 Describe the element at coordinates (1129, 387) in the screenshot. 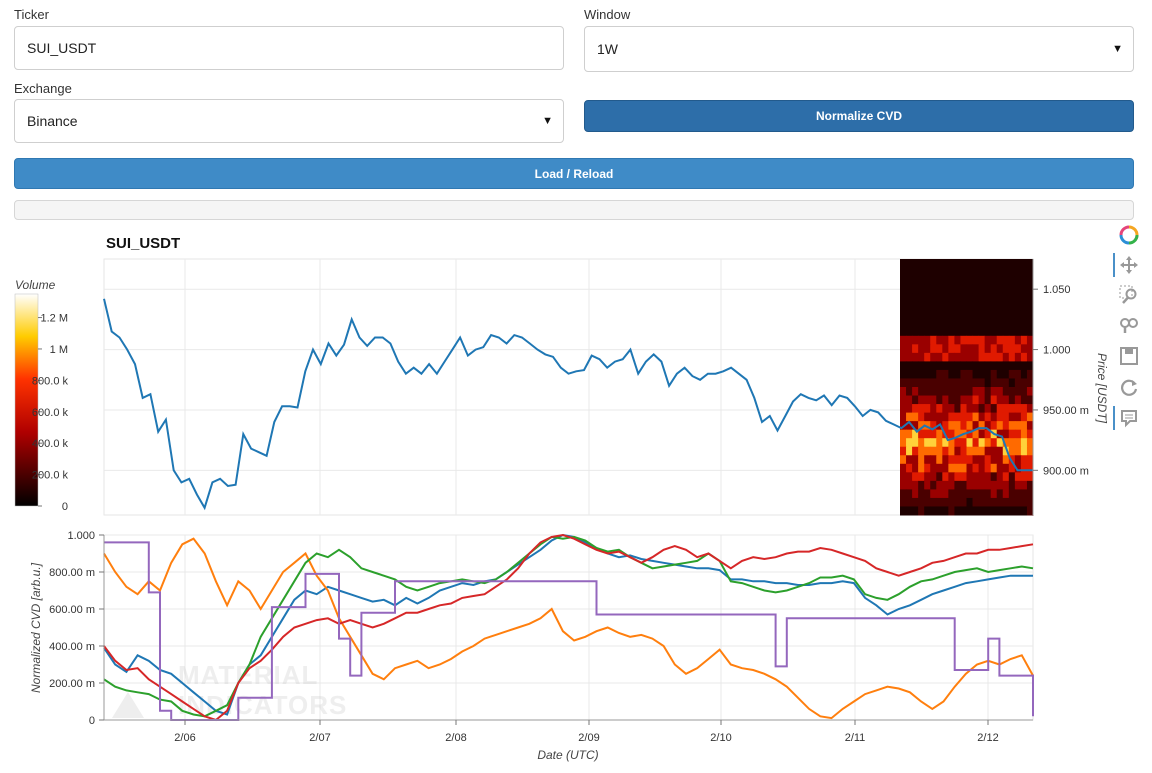

I see `reset-icon` at that location.